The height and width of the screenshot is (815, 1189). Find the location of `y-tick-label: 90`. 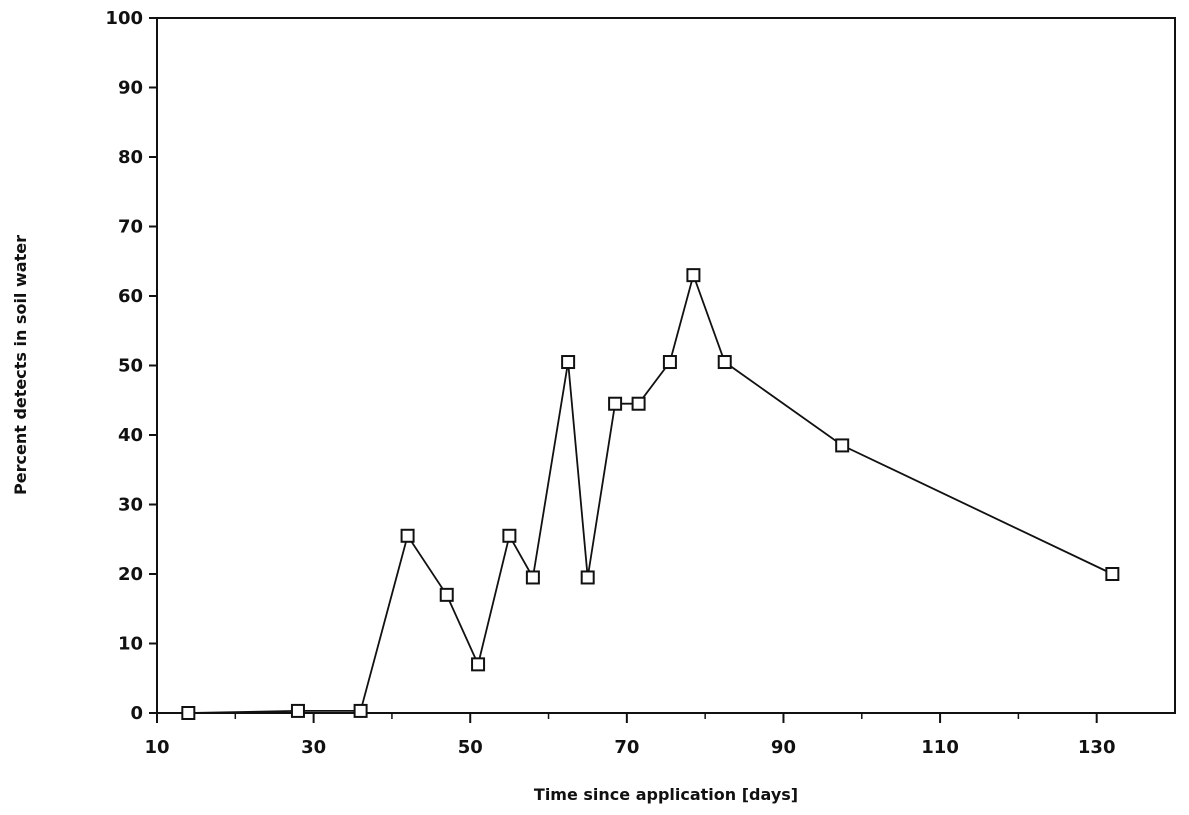

y-tick-label: 90 is located at coordinates (130, 88).